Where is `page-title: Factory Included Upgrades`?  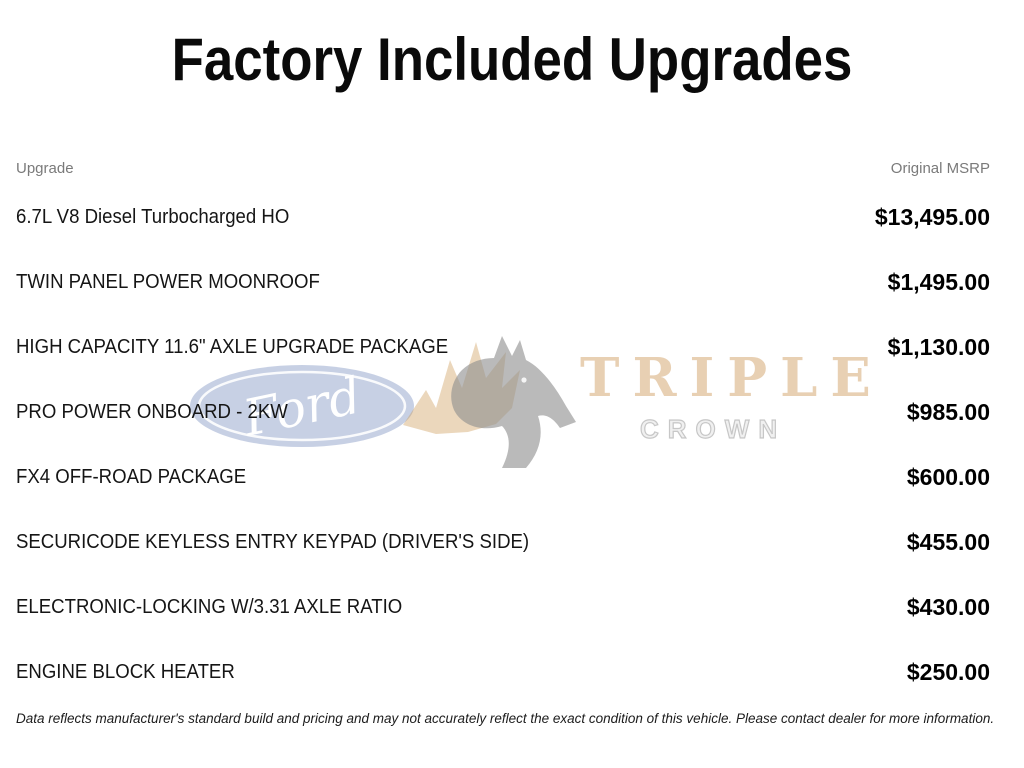 page-title: Factory Included Upgrades is located at coordinates (512, 59).